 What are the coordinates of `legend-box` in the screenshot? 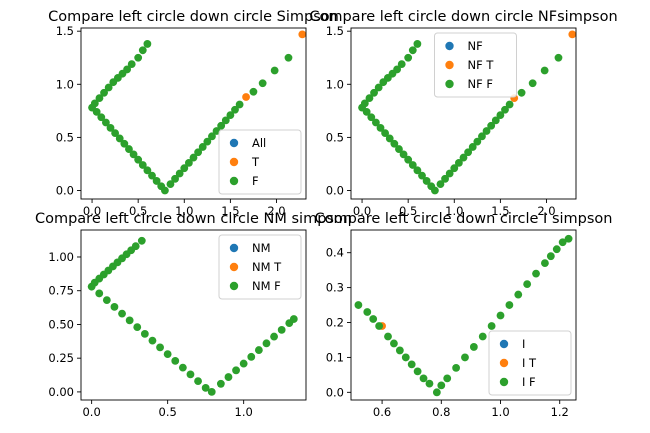 It's located at (260, 267).